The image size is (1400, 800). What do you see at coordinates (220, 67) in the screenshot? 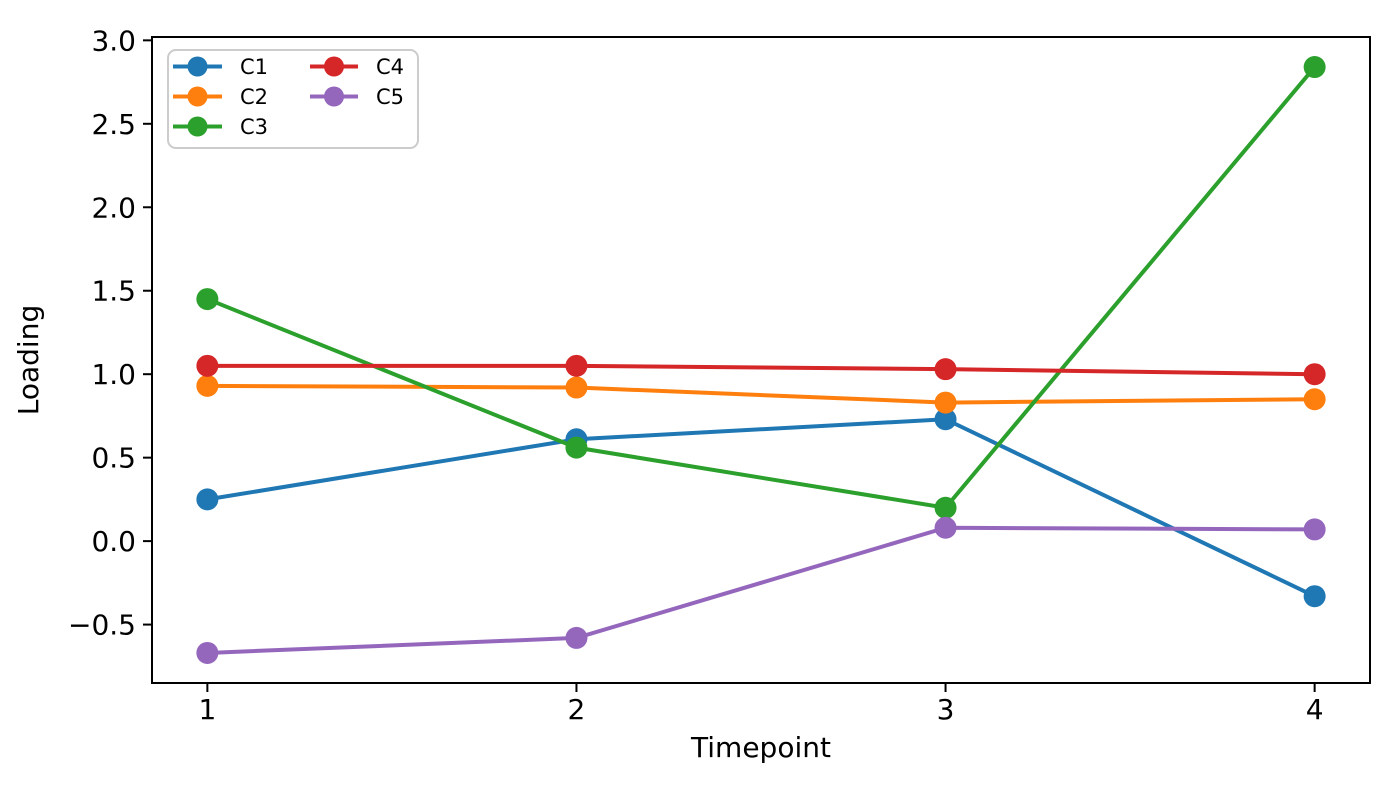
I see `legend-item-C1: C1` at bounding box center [220, 67].